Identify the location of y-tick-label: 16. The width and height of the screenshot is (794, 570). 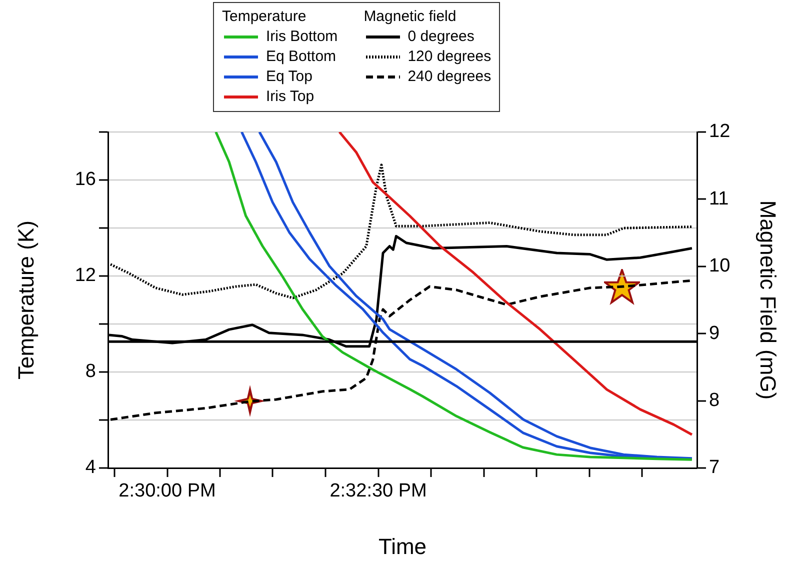
(85, 179).